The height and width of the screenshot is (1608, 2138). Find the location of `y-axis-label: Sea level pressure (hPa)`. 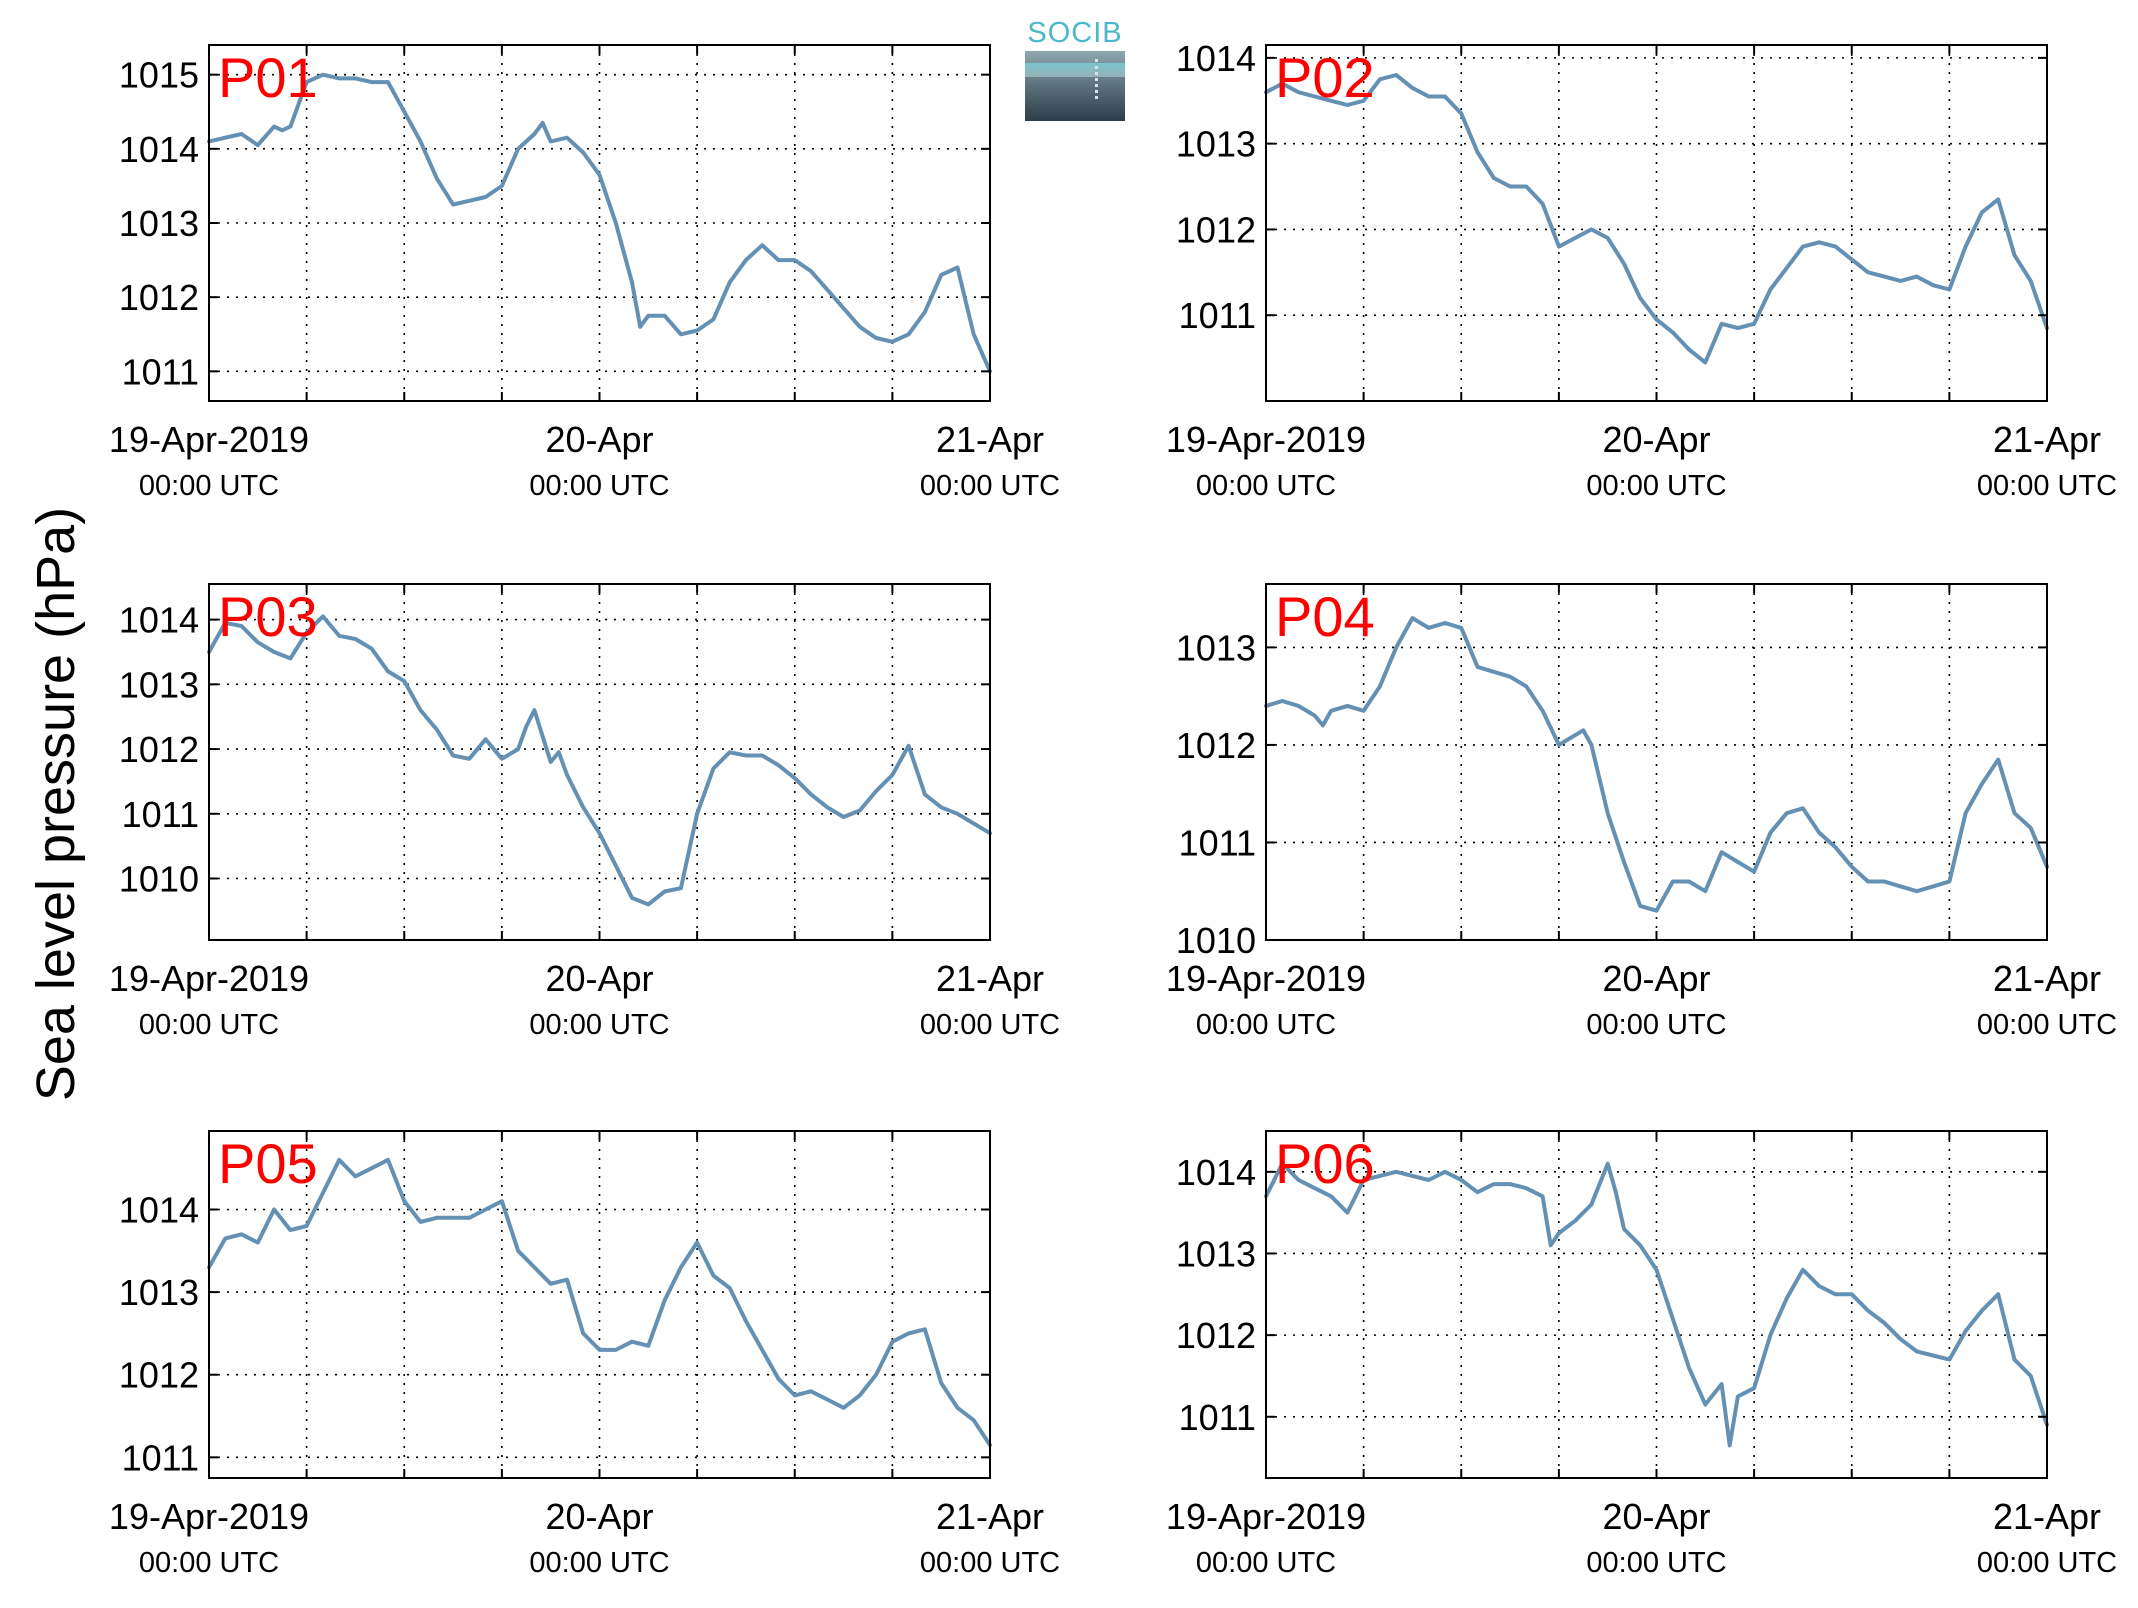

y-axis-label: Sea level pressure (hPa) is located at coordinates (56, 804).